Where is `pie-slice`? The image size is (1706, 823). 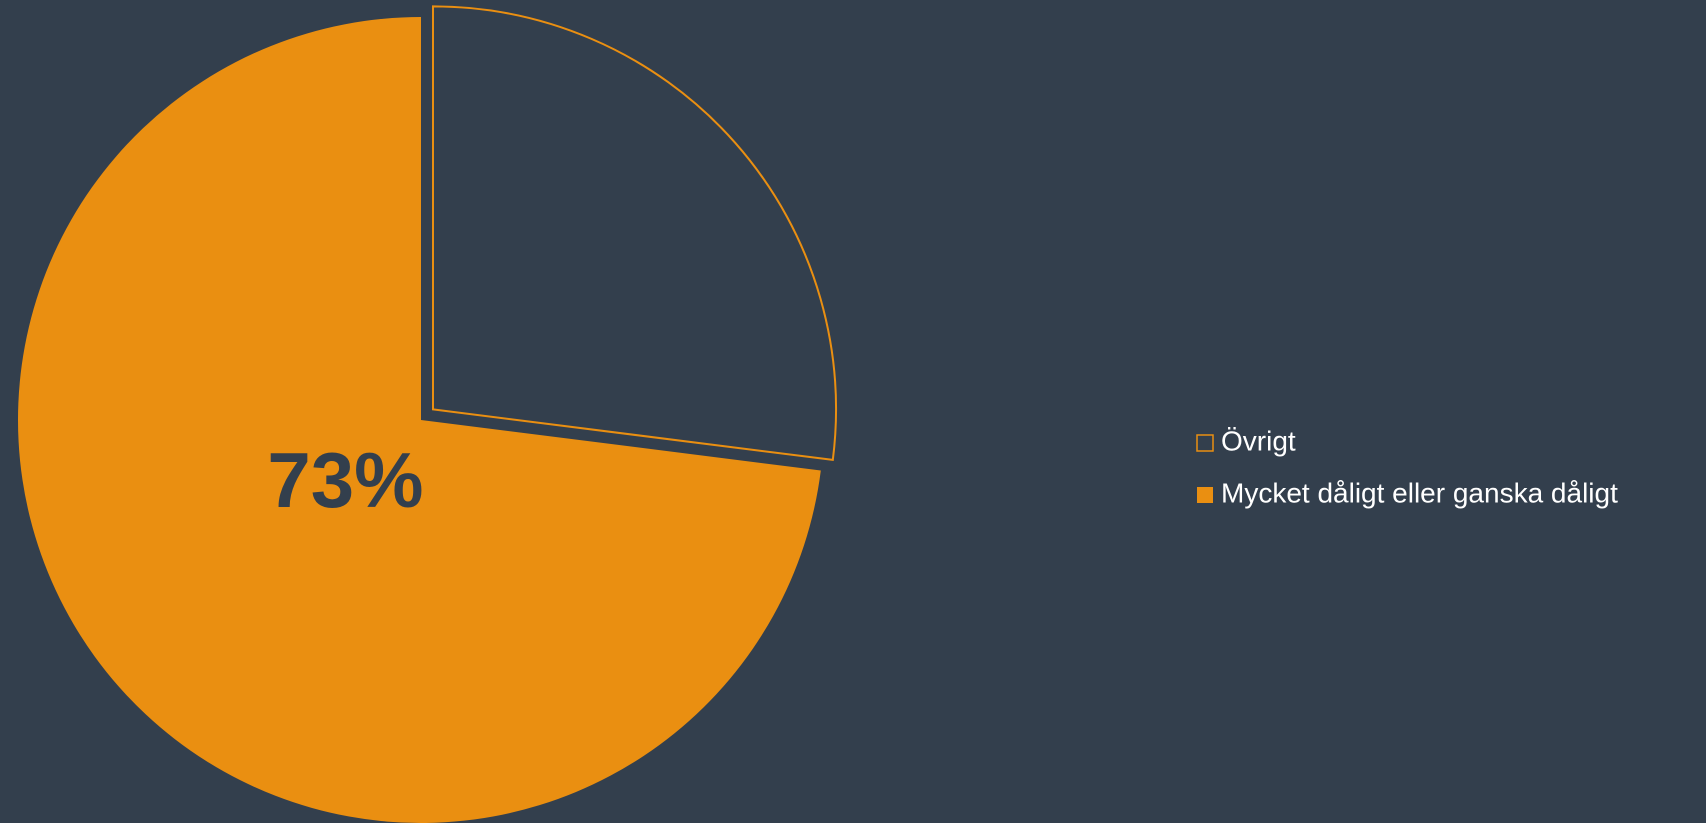 pie-slice is located at coordinates (635, 233).